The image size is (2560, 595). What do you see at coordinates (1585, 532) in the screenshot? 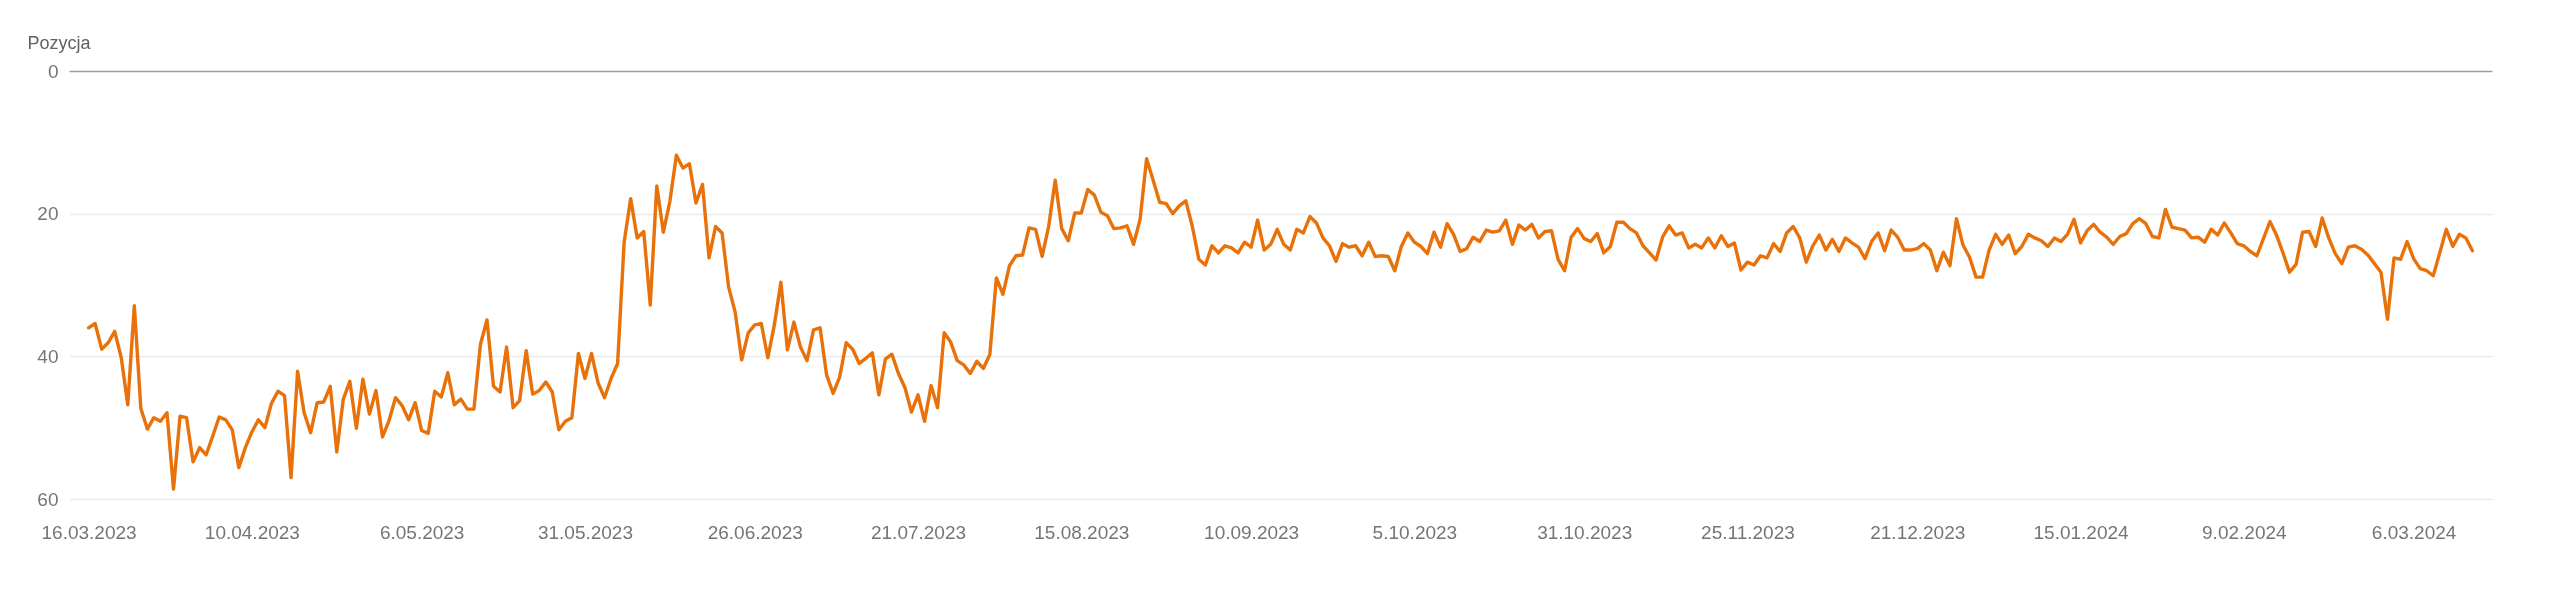
I see `x-tick-label: 31.10.2023` at bounding box center [1585, 532].